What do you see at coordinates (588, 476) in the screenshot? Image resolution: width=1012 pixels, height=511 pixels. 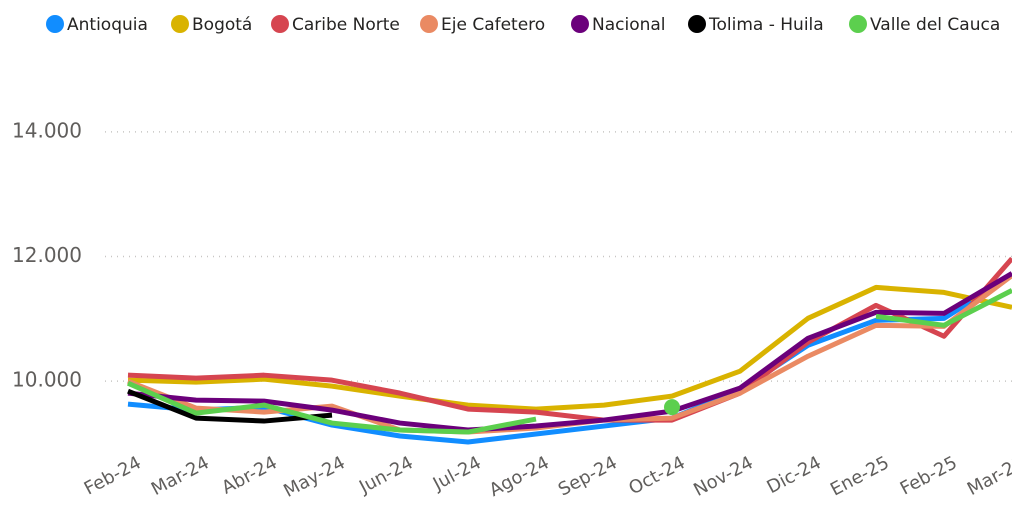 I see `x-tick-label: Sep-24` at bounding box center [588, 476].